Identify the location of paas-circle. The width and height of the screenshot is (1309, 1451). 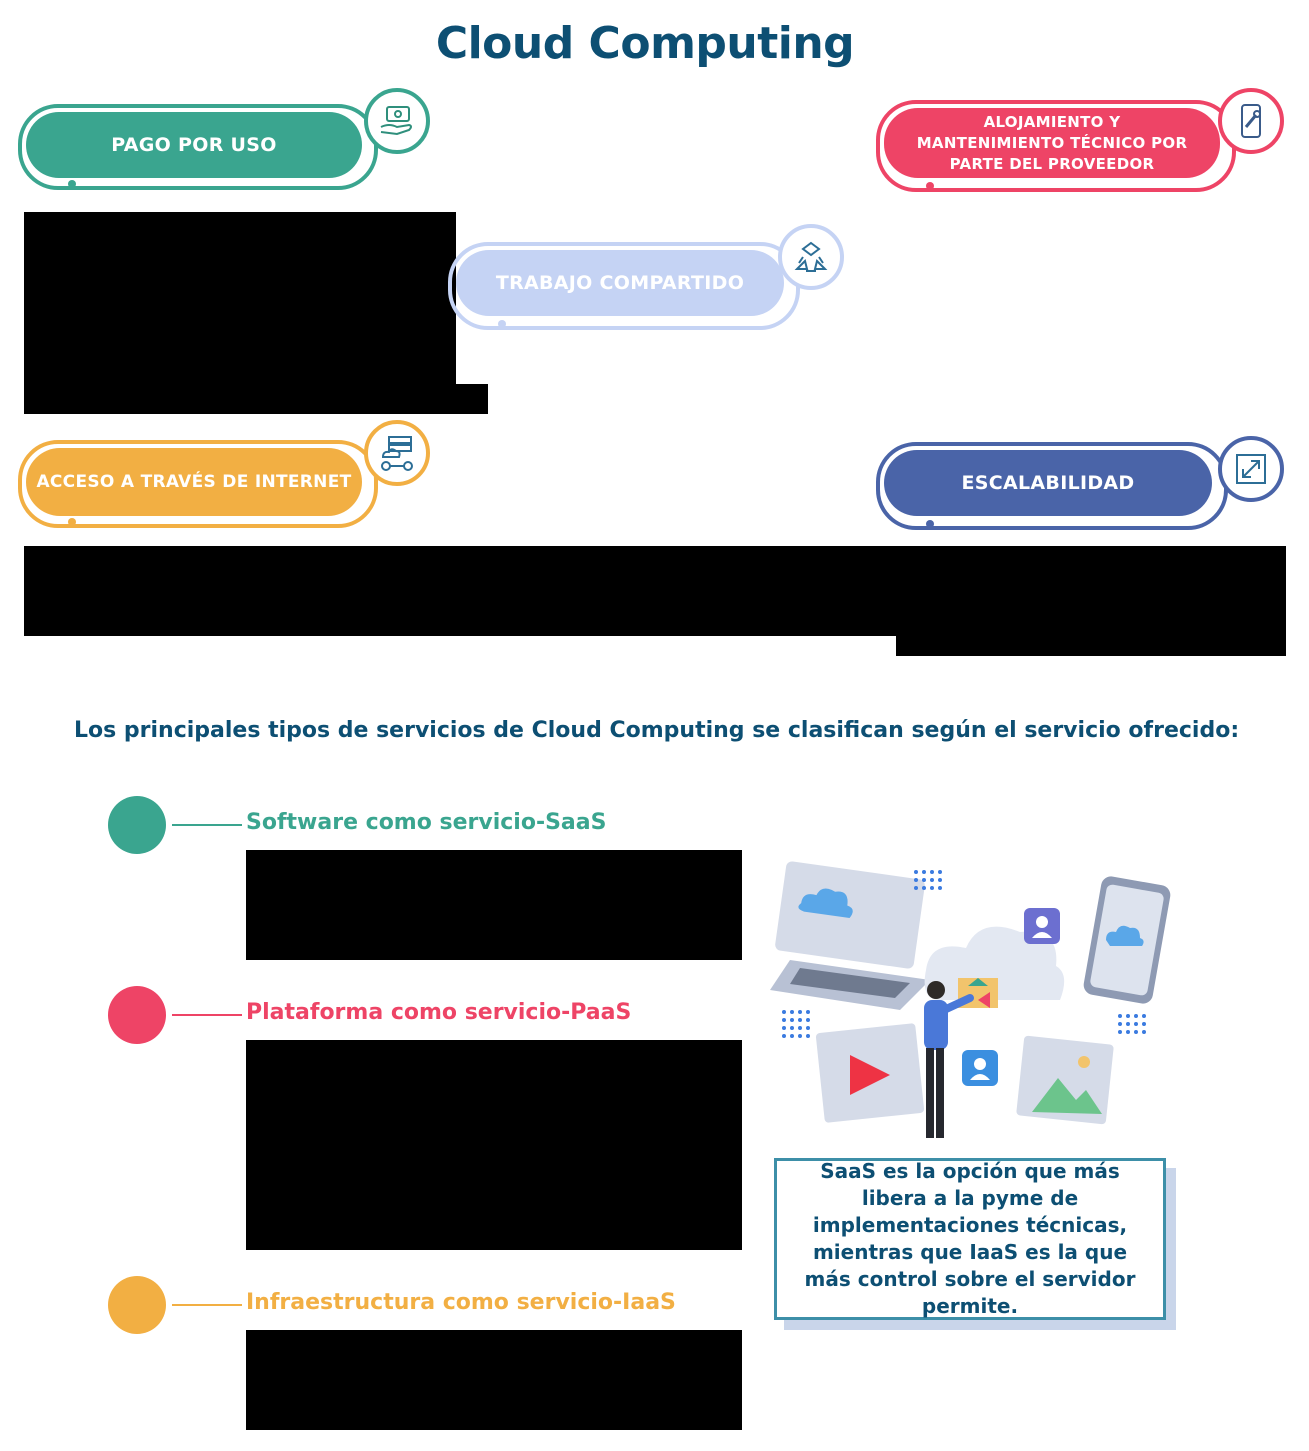
(137, 1015).